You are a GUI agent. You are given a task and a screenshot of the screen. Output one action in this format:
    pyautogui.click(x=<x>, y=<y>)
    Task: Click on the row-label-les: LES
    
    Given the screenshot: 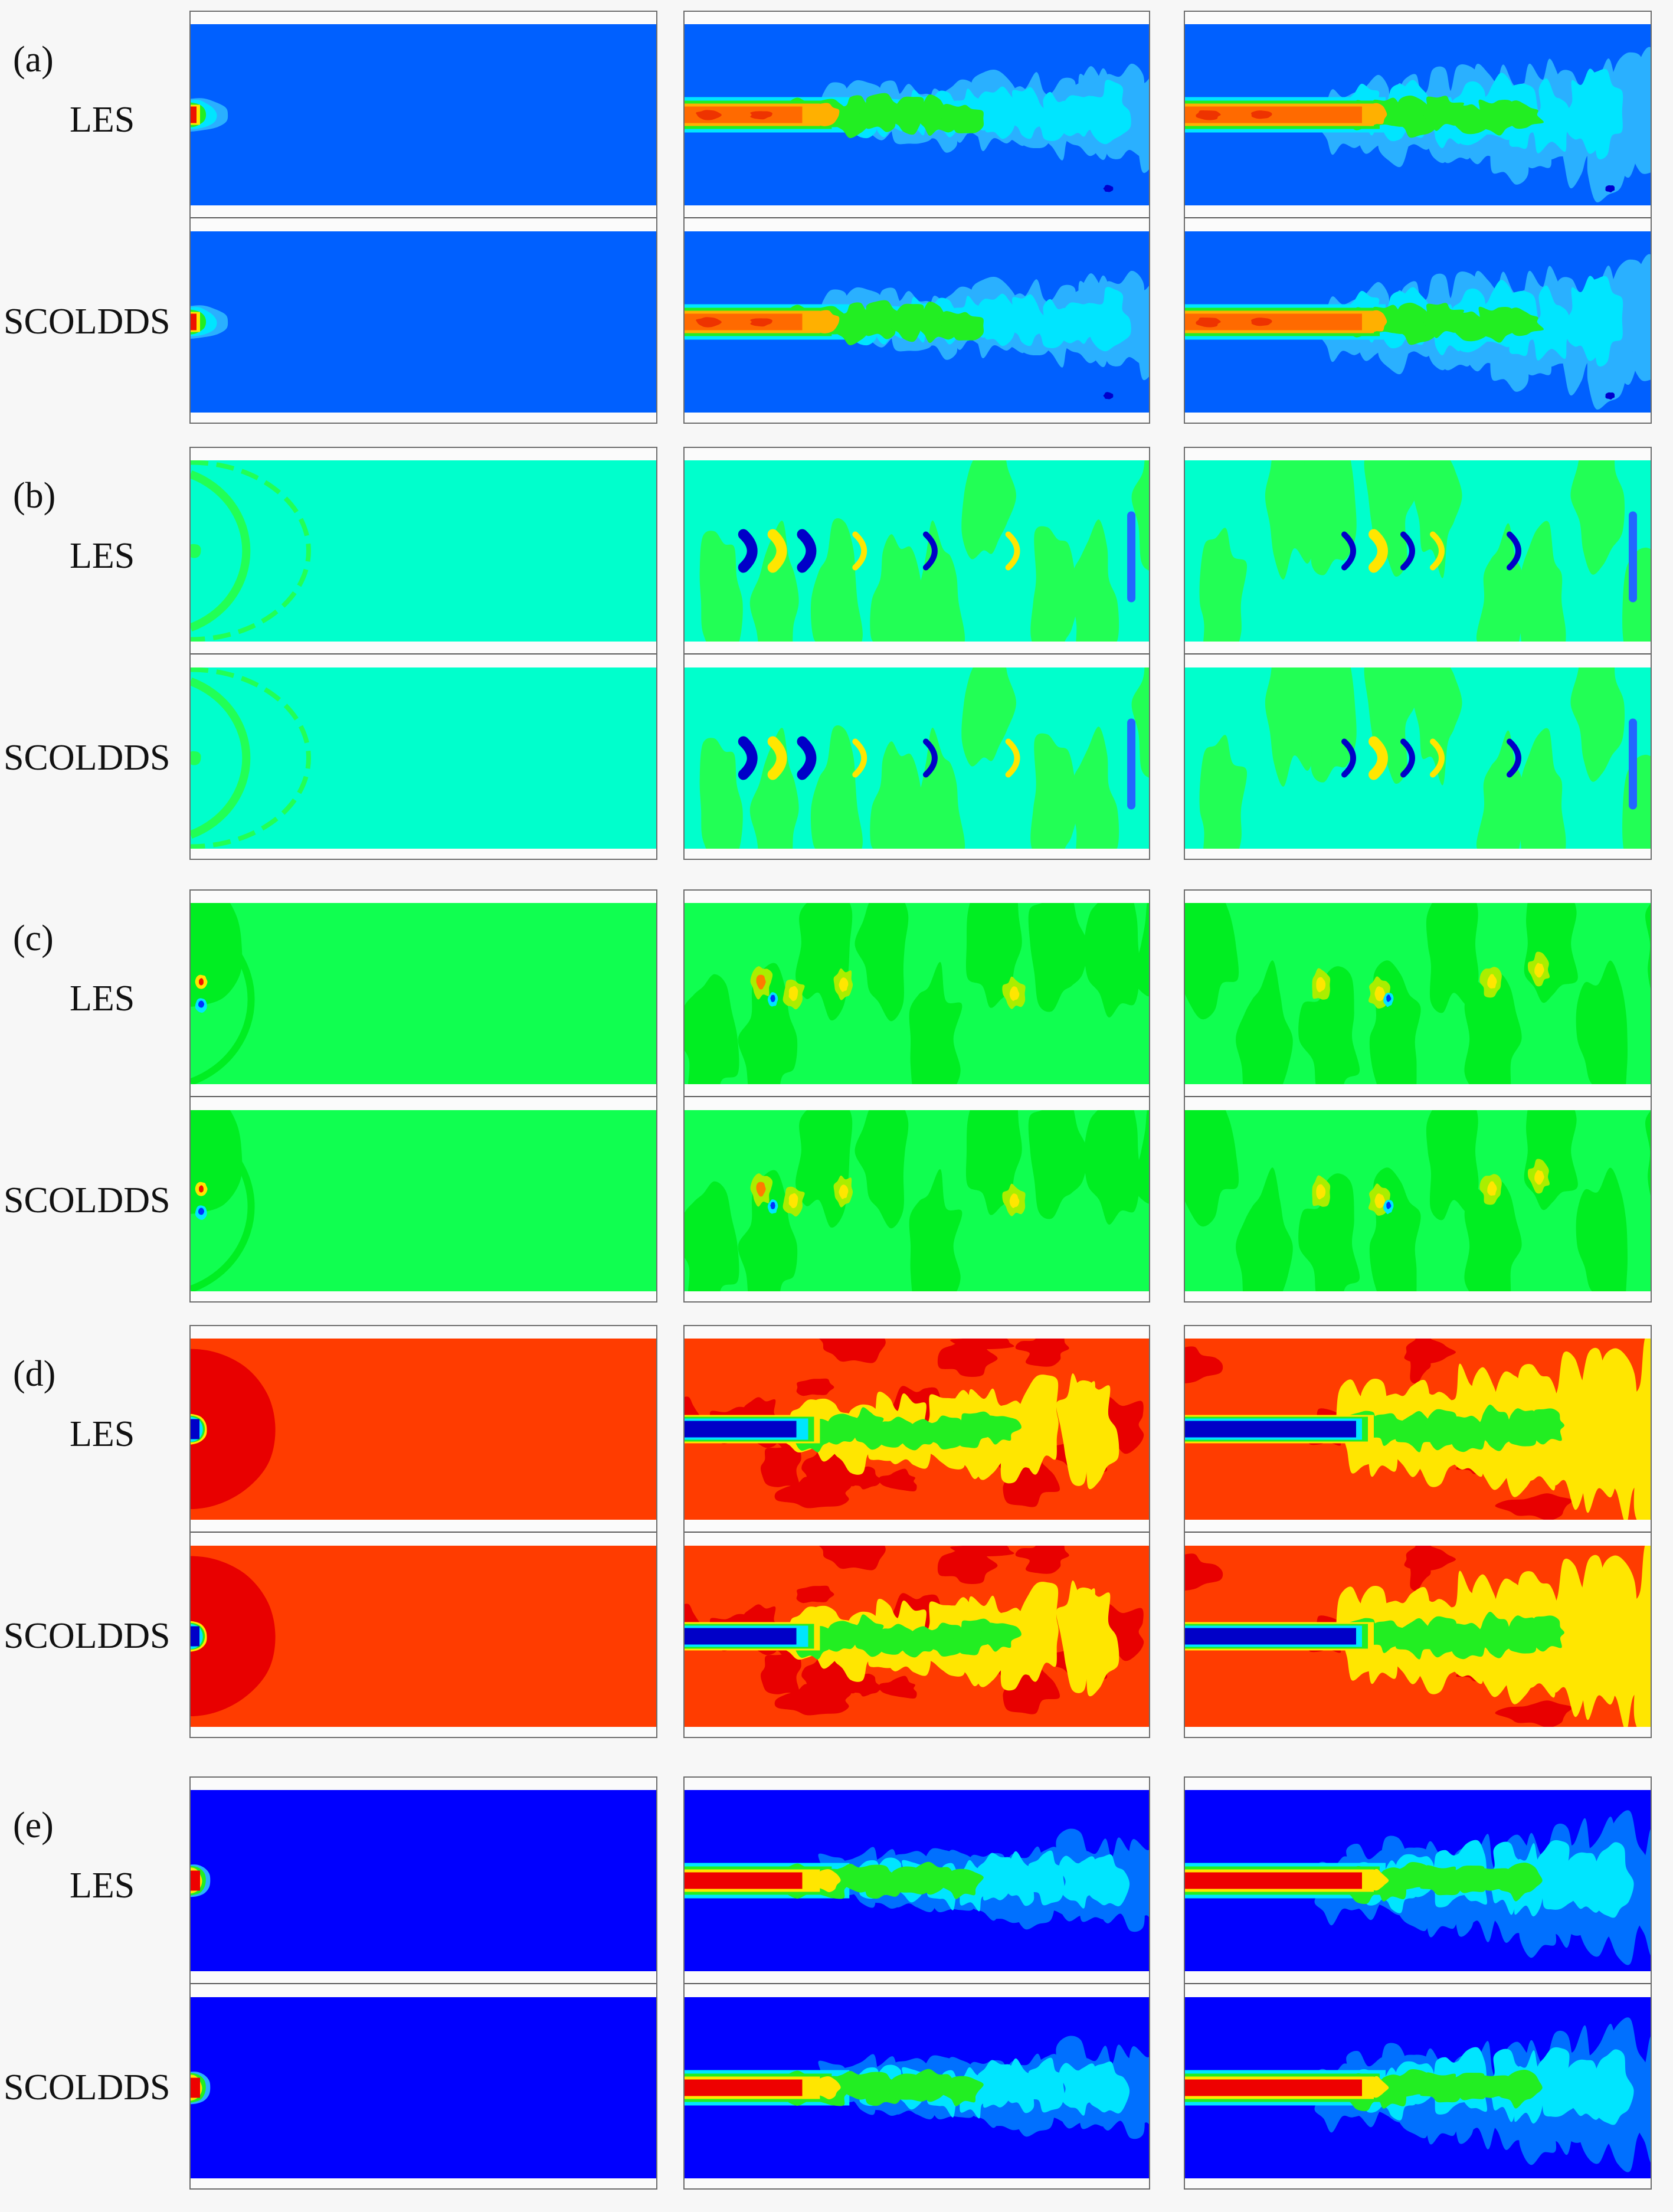 What is the action you would take?
    pyautogui.click(x=102, y=556)
    